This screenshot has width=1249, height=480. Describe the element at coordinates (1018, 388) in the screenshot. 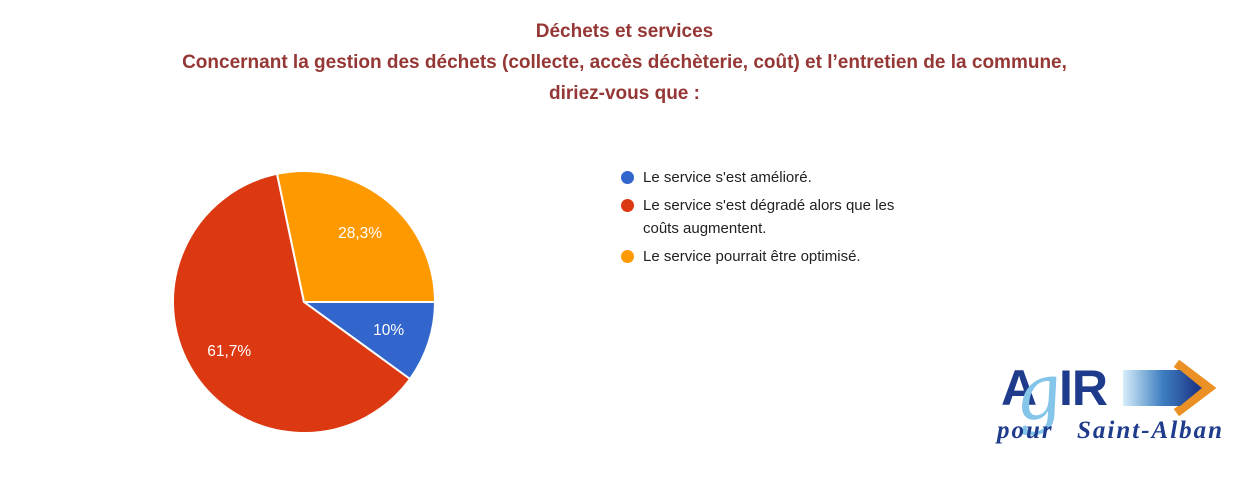

I see `logo-letter-a: A` at that location.